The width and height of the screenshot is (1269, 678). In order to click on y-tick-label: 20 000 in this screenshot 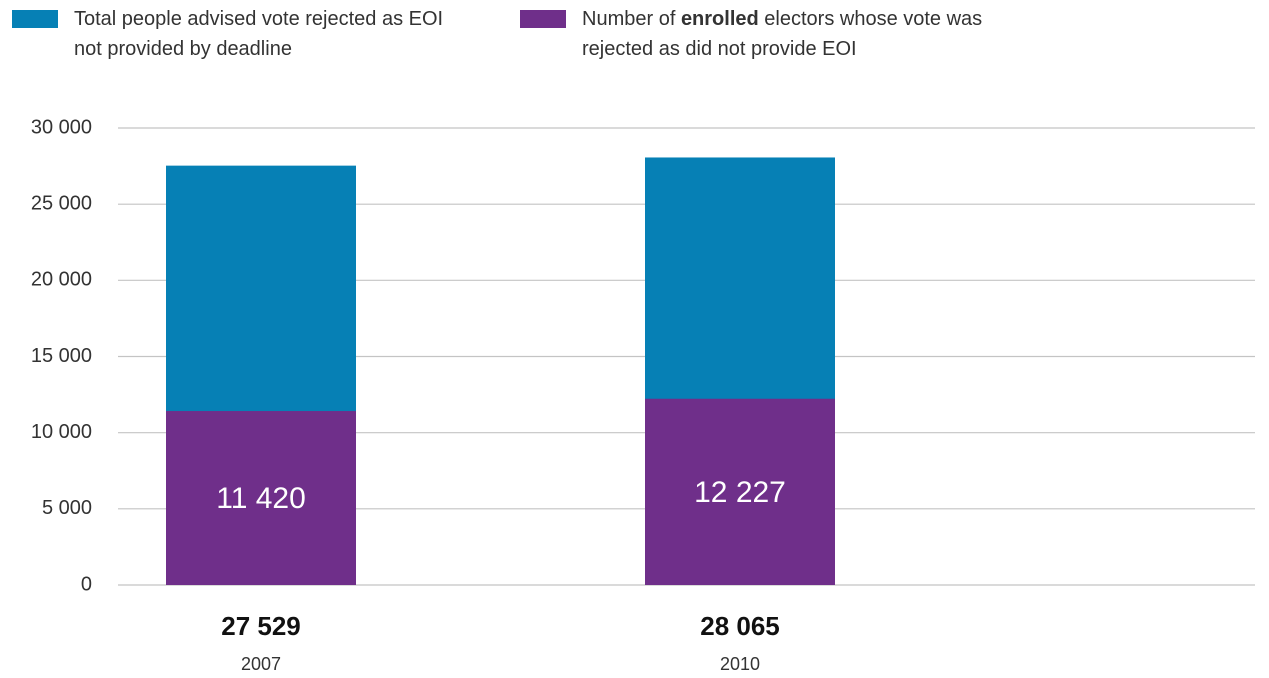, I will do `click(61, 280)`.